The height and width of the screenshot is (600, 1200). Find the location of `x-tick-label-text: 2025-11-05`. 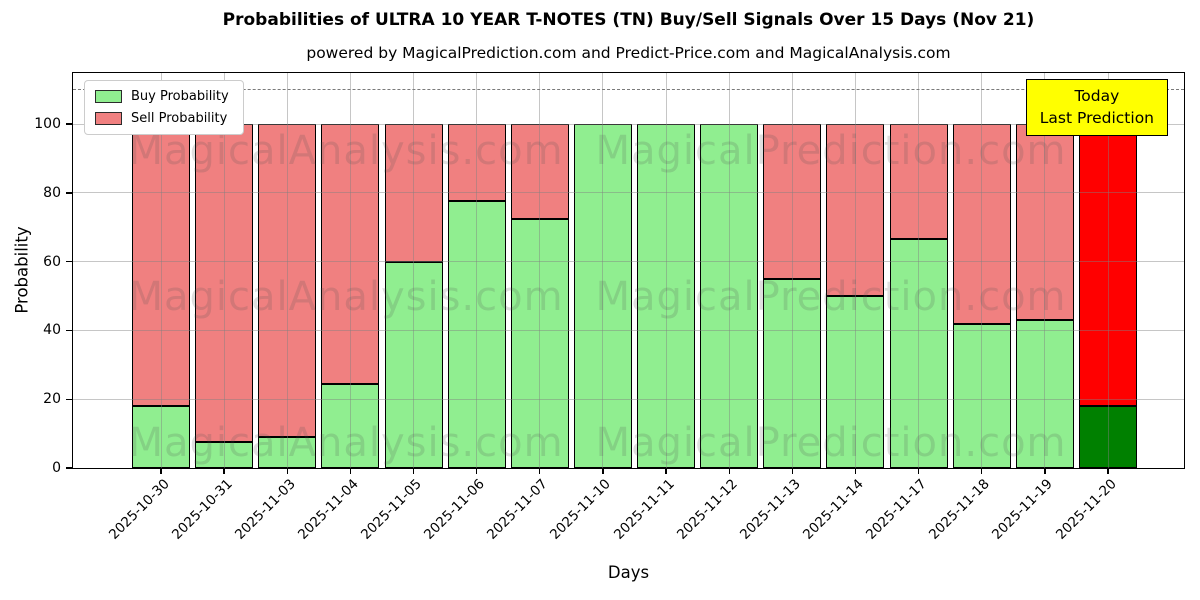

x-tick-label-text: 2025-11-05 is located at coordinates (391, 509).